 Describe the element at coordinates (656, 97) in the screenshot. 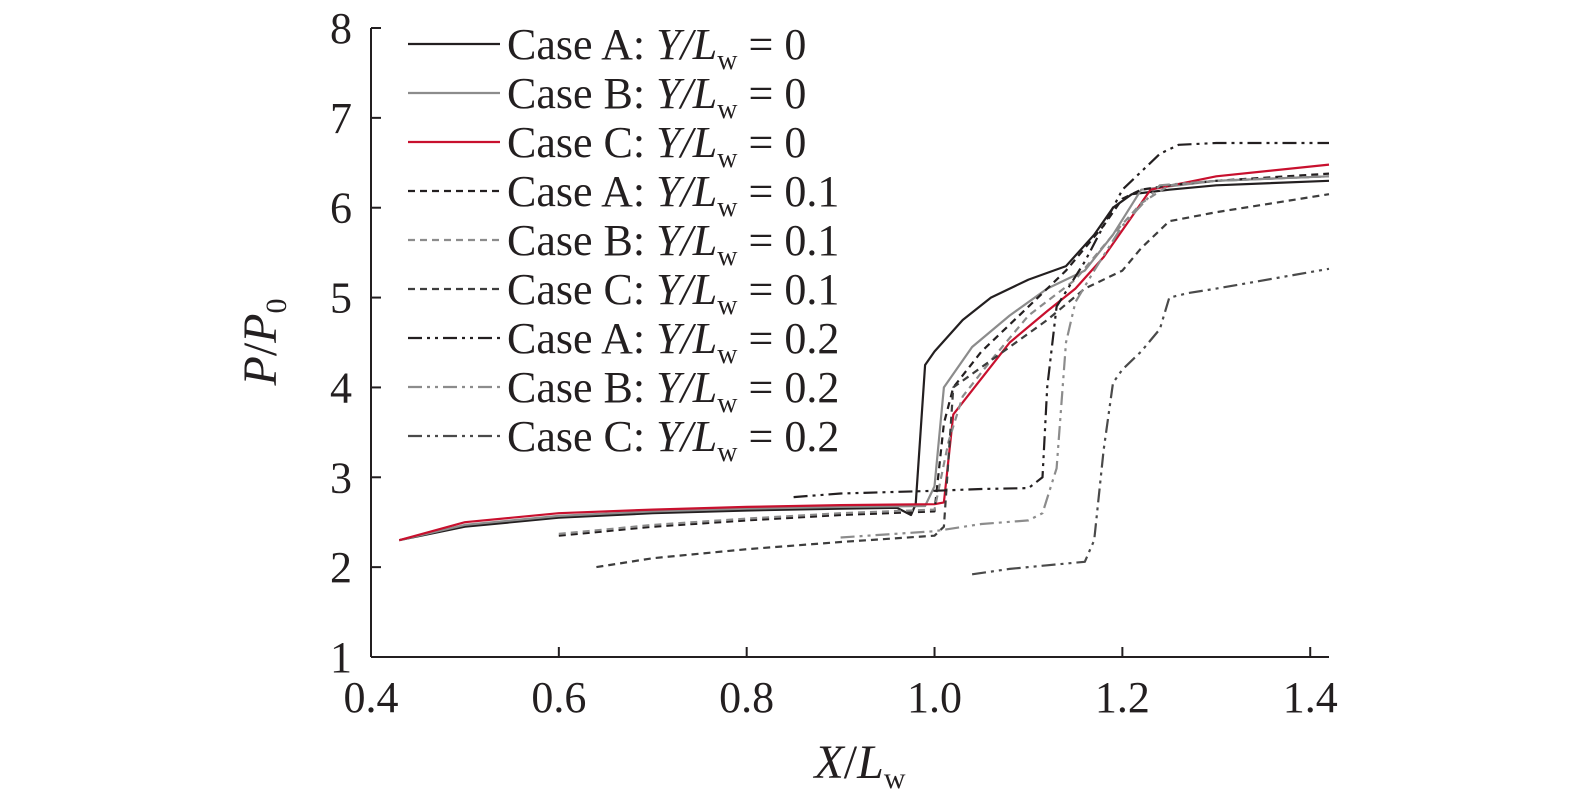

I see `legend-label-2: Case B: Y/Lw = 0` at that location.